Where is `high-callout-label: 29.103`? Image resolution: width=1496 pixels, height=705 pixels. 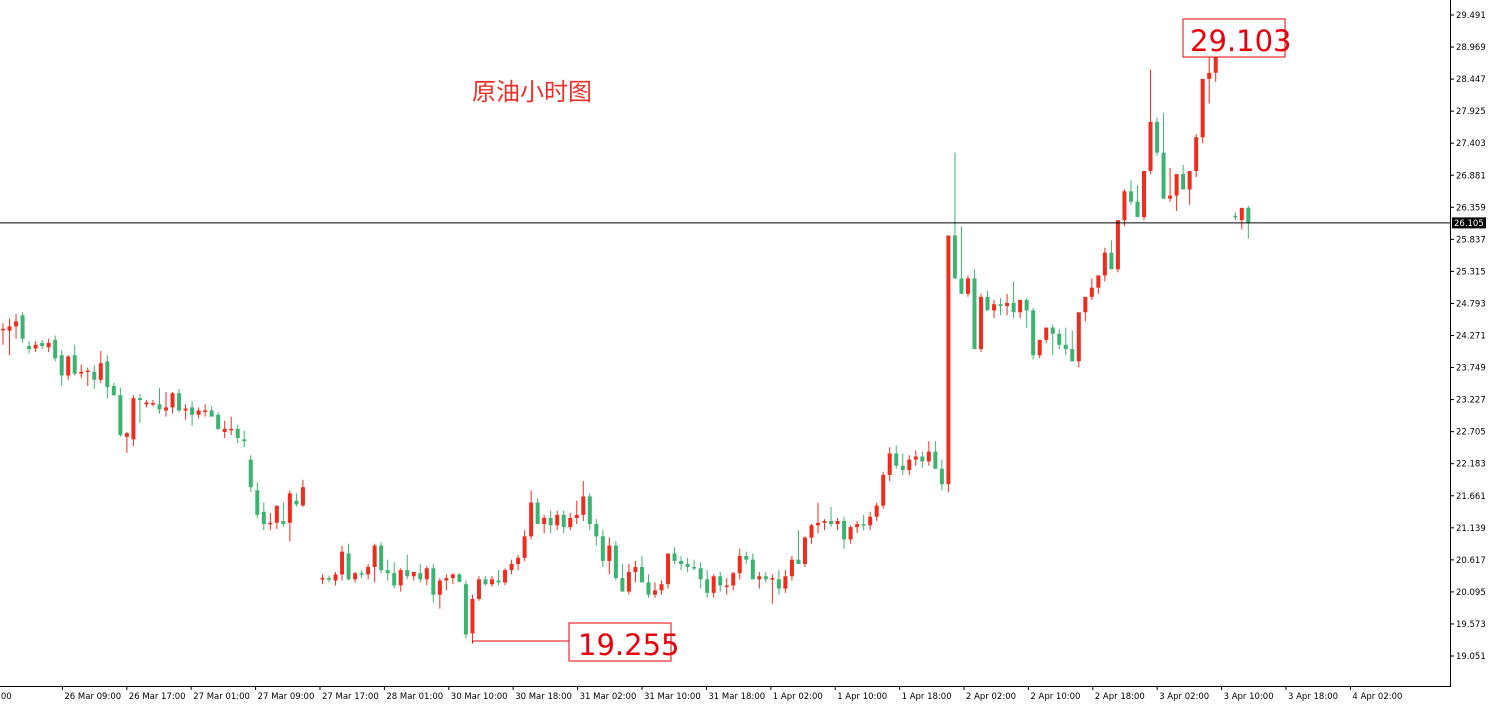
high-callout-label: 29.103 is located at coordinates (1240, 41).